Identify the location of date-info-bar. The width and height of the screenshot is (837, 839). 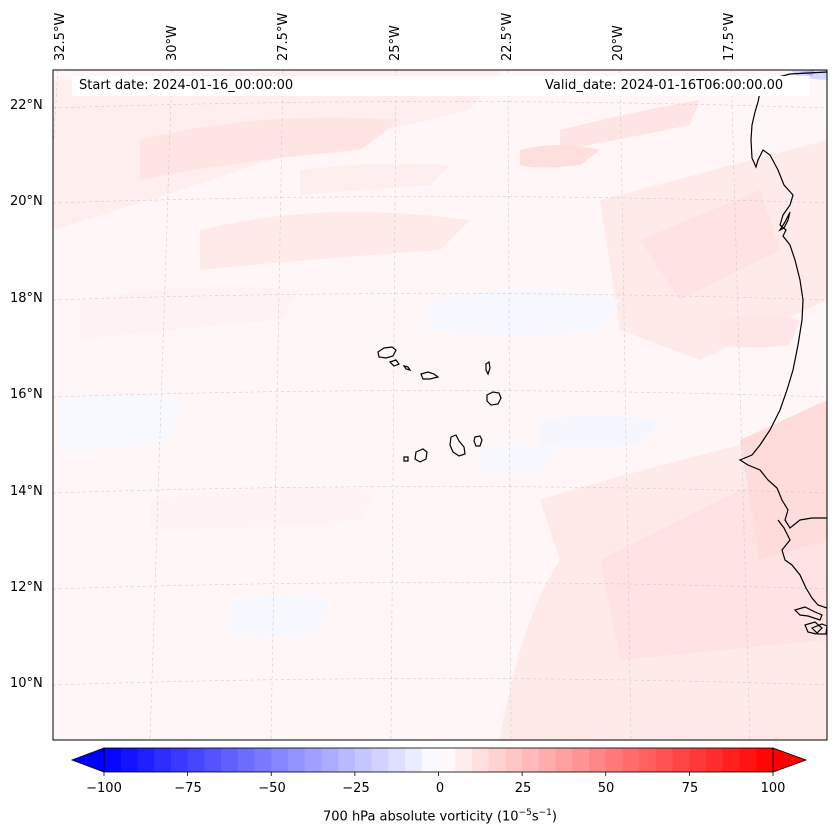
(441, 86).